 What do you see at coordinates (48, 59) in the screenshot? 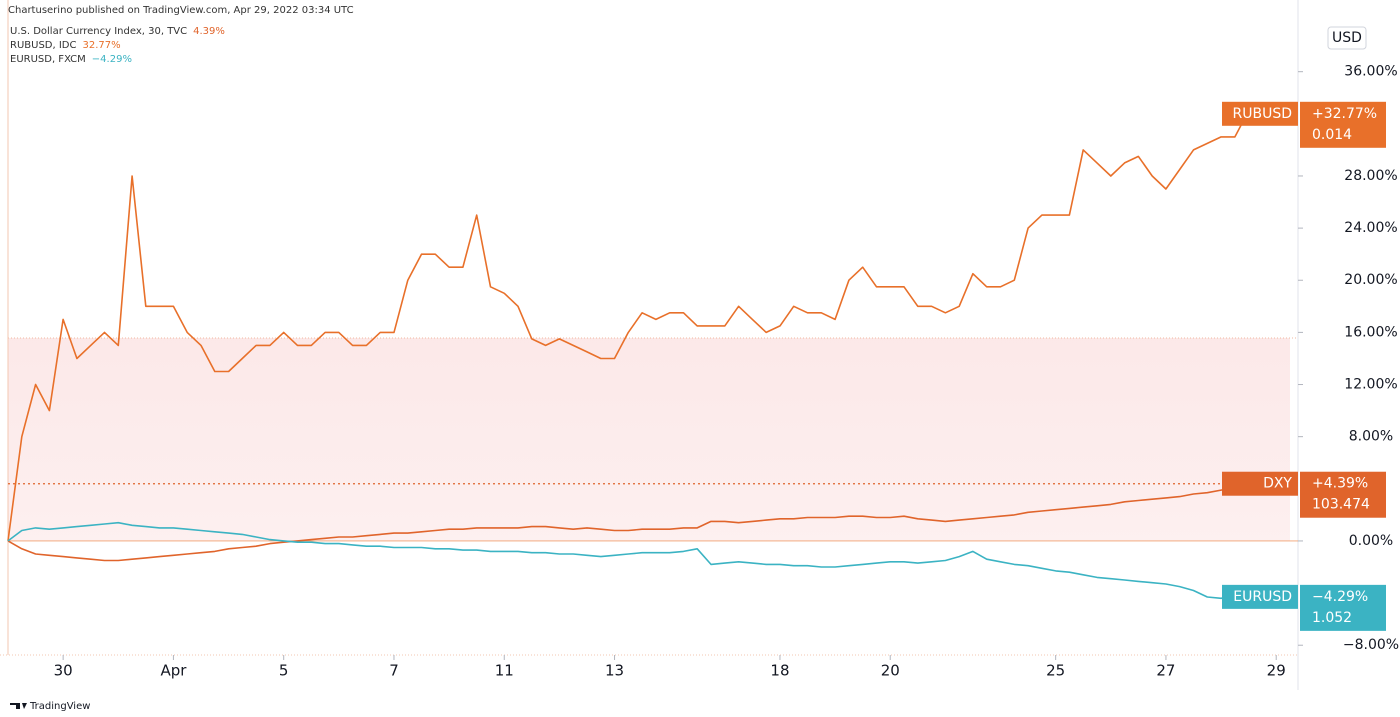
I see `legend-label: EURUSD, FXCM` at bounding box center [48, 59].